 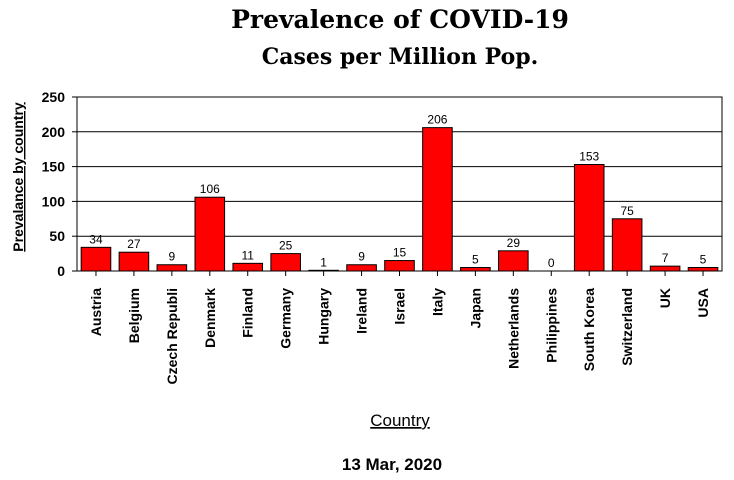 What do you see at coordinates (400, 420) in the screenshot?
I see `x-axis-label: Country` at bounding box center [400, 420].